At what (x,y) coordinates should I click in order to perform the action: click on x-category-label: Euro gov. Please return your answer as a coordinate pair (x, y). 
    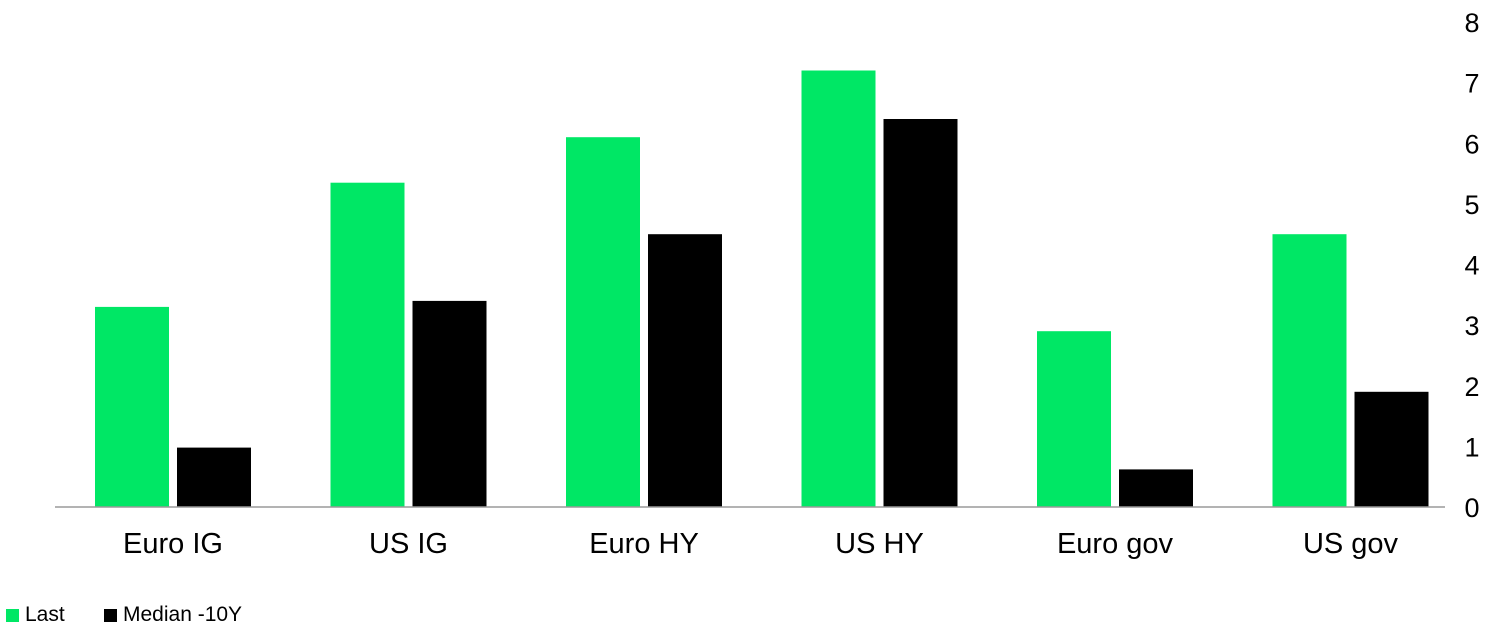
    Looking at the image, I should click on (1115, 544).